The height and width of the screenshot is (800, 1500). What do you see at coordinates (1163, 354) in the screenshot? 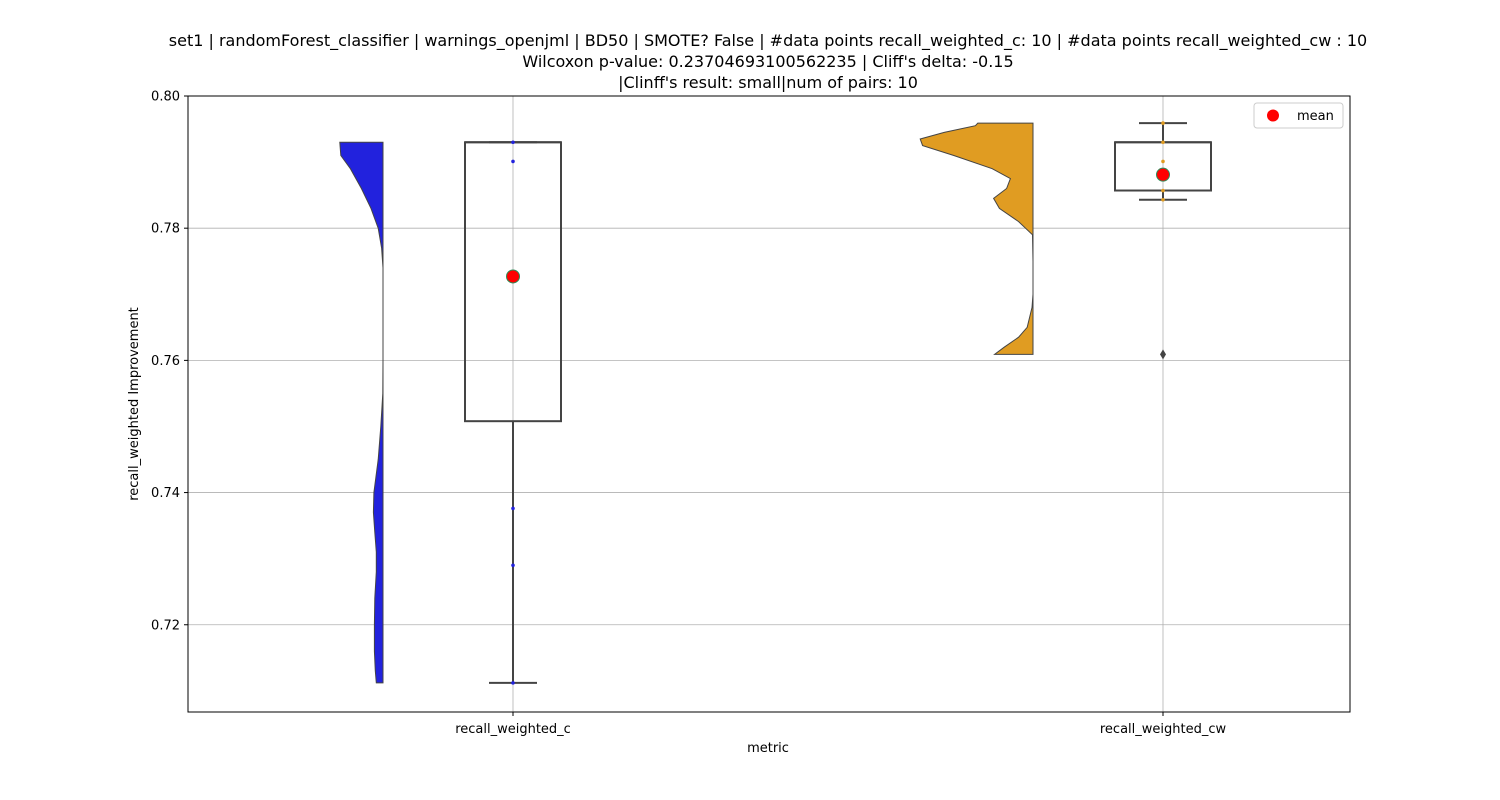
I see `outlier-point` at bounding box center [1163, 354].